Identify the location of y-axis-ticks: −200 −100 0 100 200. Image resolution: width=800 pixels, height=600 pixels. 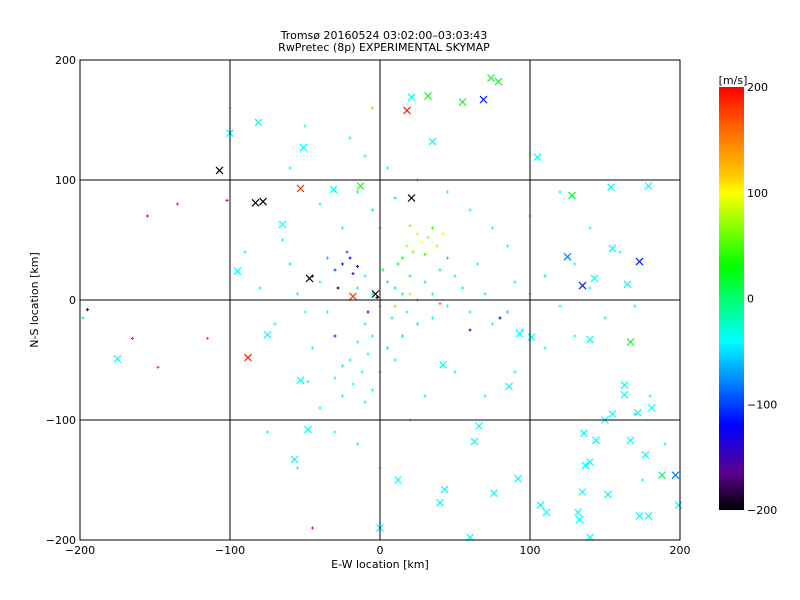
(66, 300).